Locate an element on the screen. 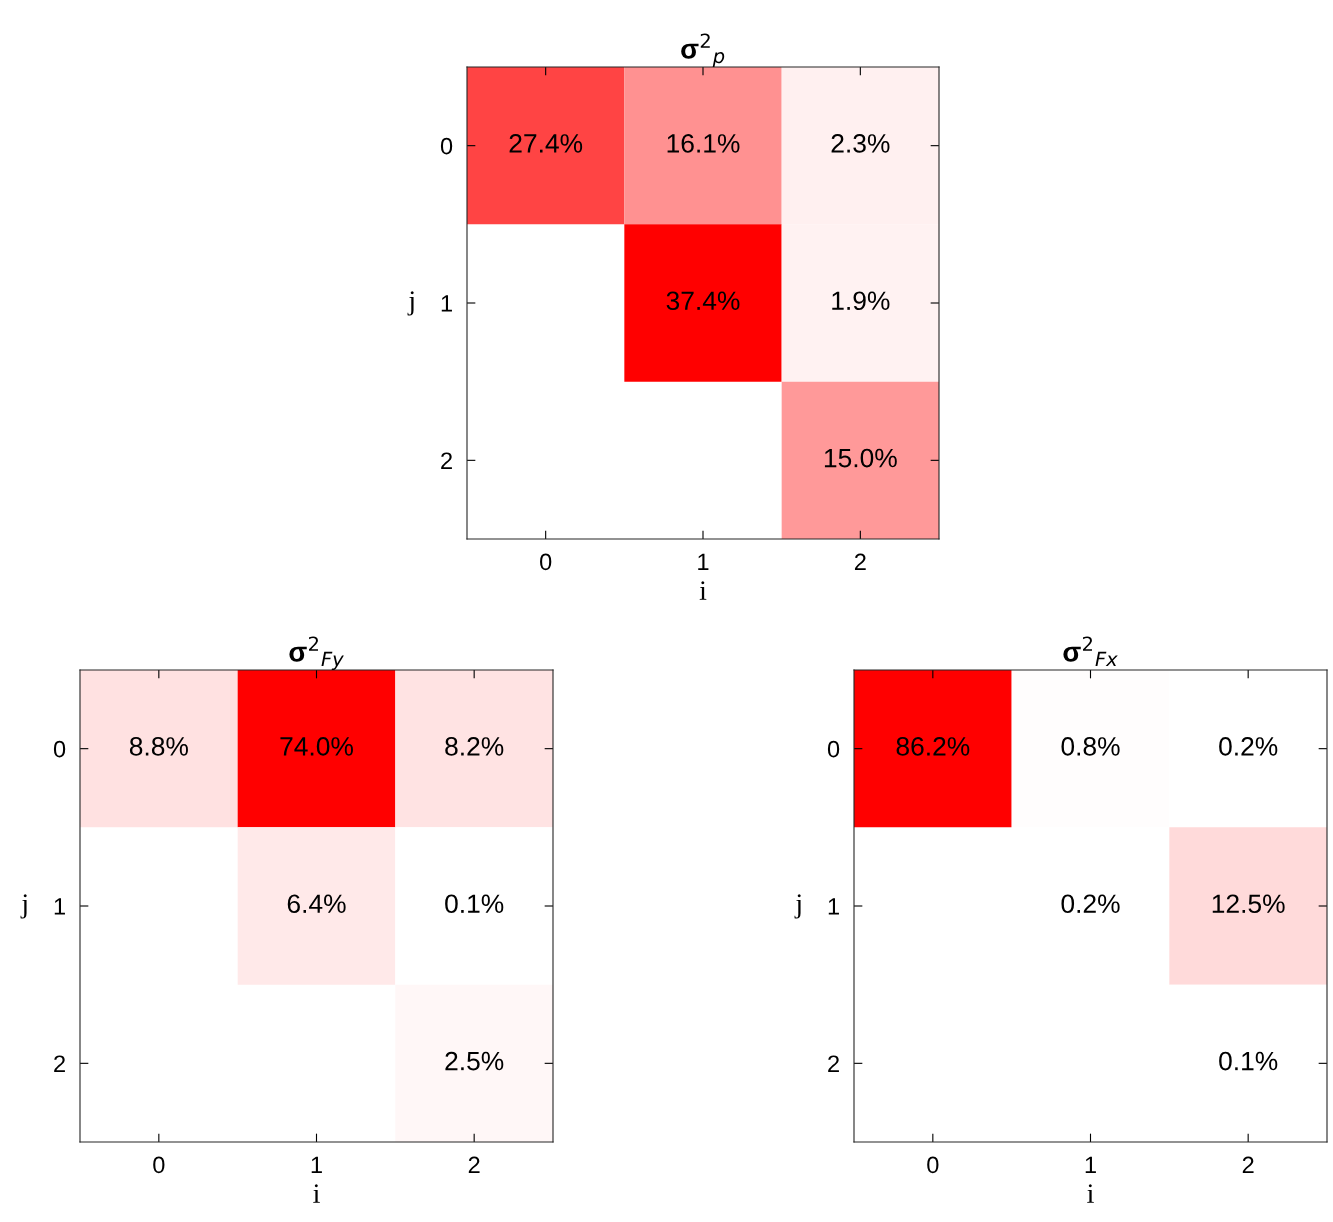 The image size is (1333, 1222). data-label: 2.3% is located at coordinates (860, 143).